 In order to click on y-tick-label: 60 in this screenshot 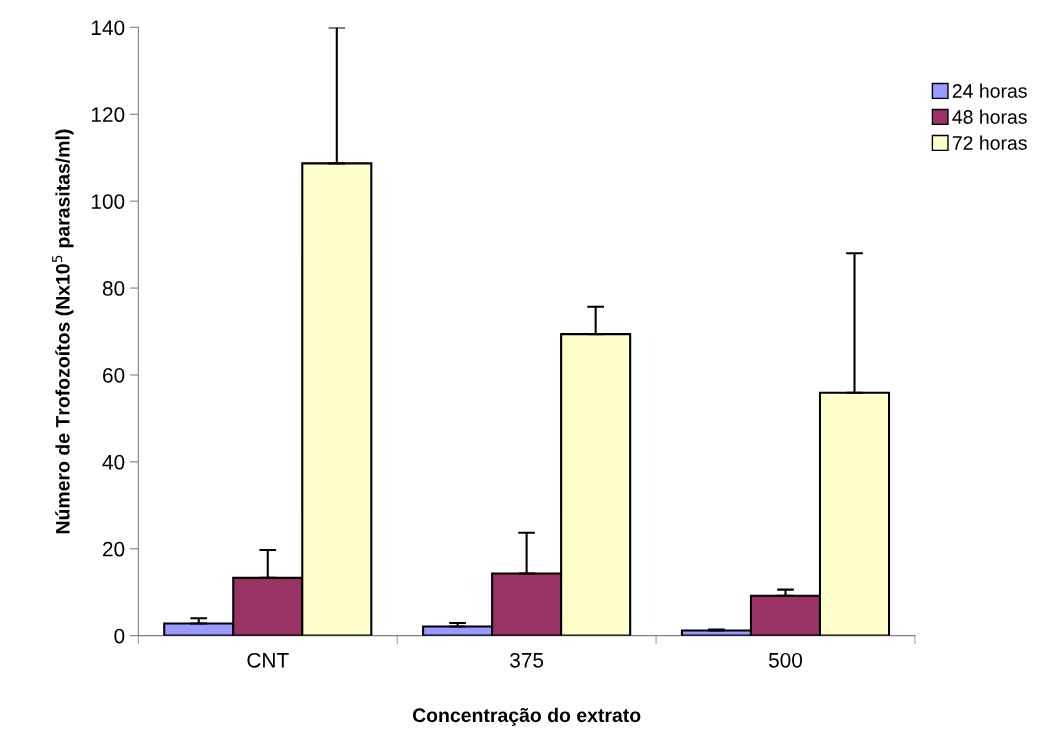, I will do `click(114, 375)`.